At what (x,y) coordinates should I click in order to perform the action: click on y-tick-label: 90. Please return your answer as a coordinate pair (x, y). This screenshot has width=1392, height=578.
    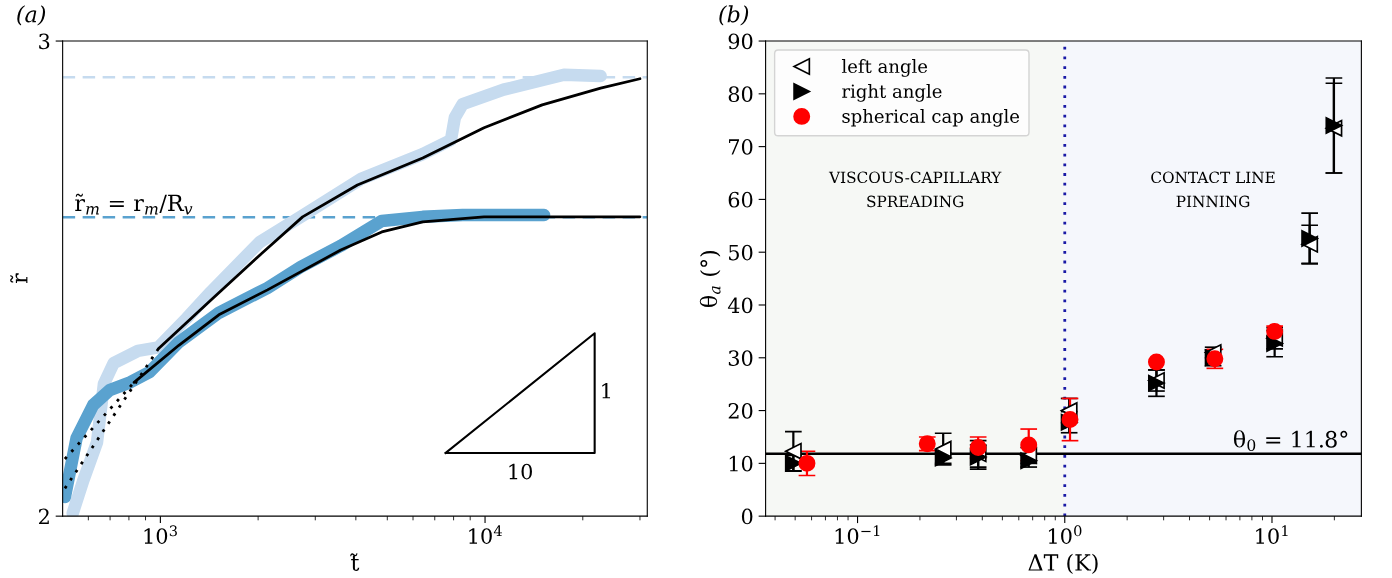
    Looking at the image, I should click on (740, 41).